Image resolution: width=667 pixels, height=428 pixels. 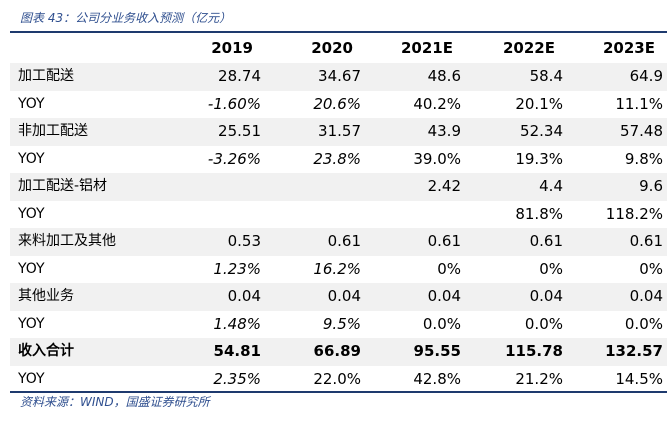 I want to click on table-cell: 4.4, so click(x=516, y=187).